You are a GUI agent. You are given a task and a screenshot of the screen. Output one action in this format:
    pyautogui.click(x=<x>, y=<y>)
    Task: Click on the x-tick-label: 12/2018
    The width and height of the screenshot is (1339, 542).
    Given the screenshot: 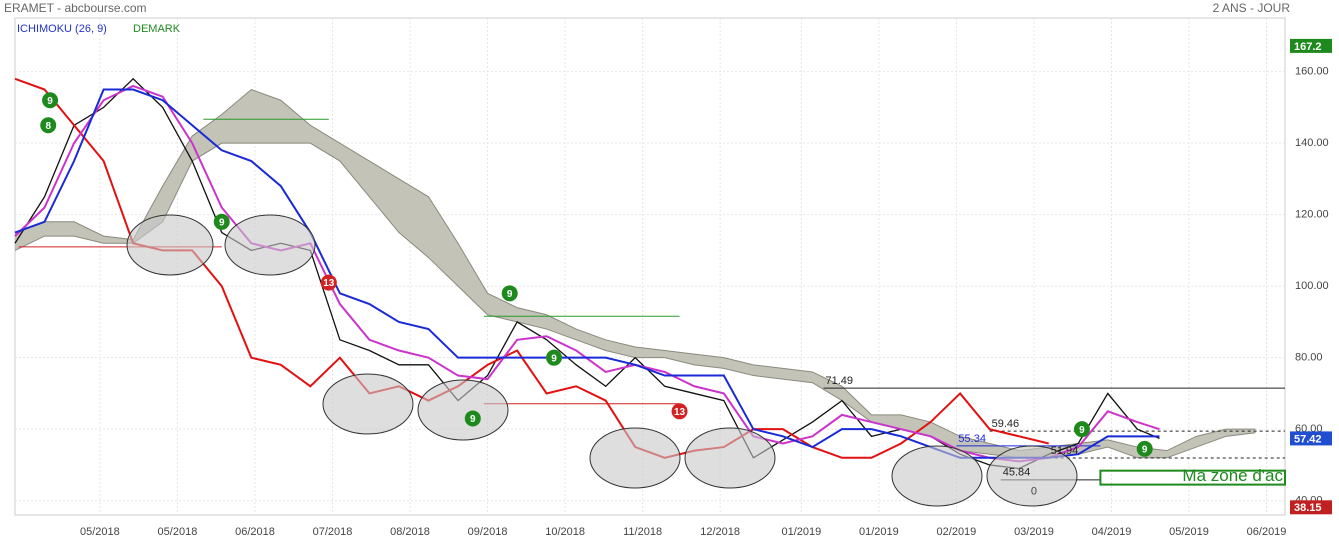 What is the action you would take?
    pyautogui.click(x=720, y=532)
    